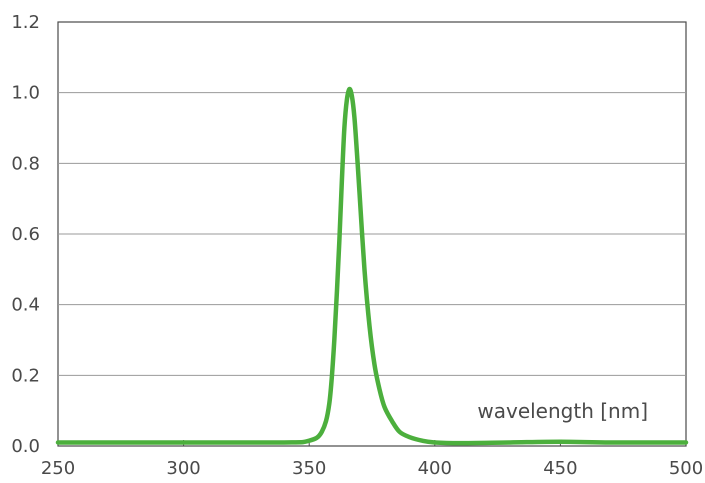  Describe the element at coordinates (25, 163) in the screenshot. I see `y-tick-label: 0.8` at that location.